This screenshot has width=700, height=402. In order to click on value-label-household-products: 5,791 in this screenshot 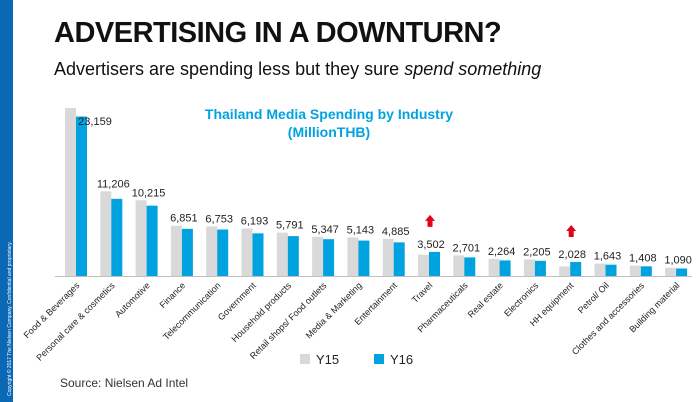, I will do `click(290, 226)`.